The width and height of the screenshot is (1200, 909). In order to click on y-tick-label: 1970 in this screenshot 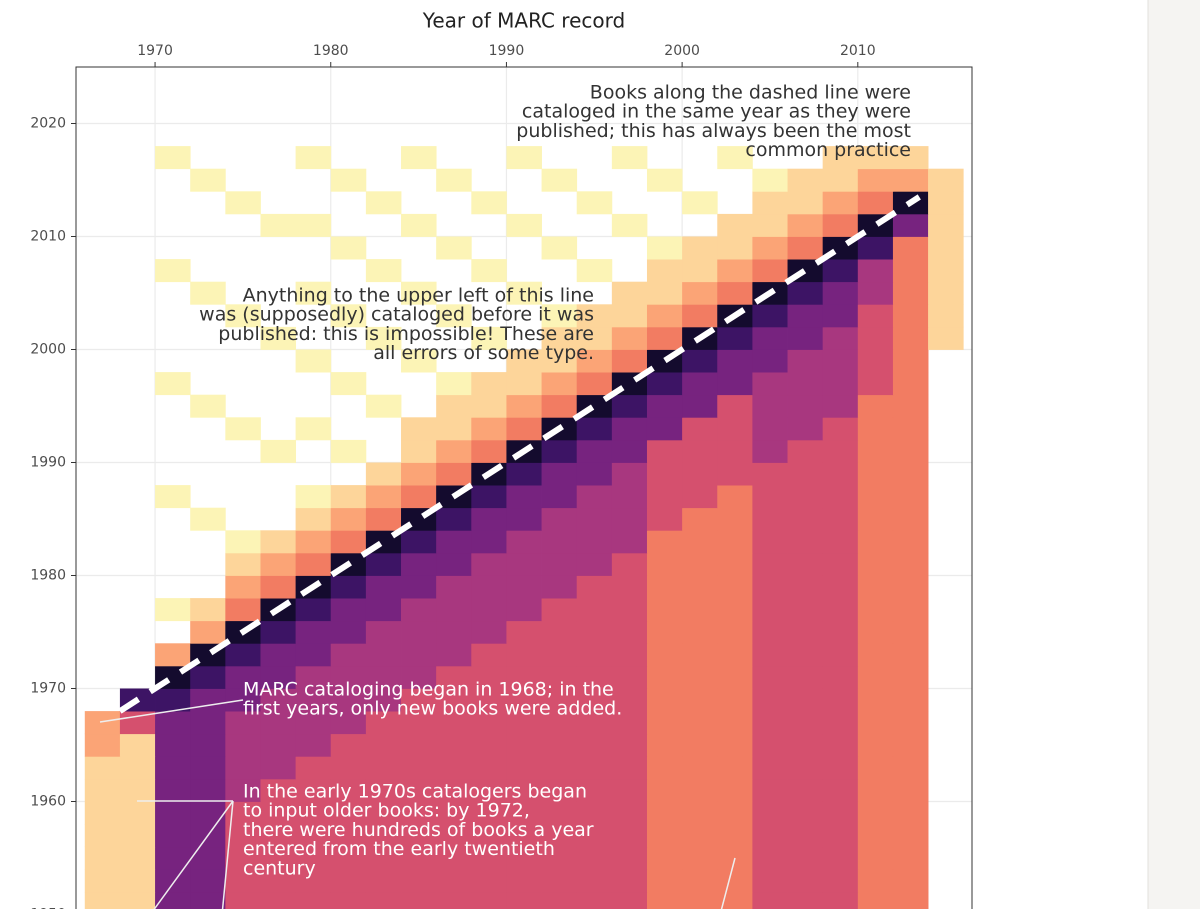, I will do `click(48, 689)`.